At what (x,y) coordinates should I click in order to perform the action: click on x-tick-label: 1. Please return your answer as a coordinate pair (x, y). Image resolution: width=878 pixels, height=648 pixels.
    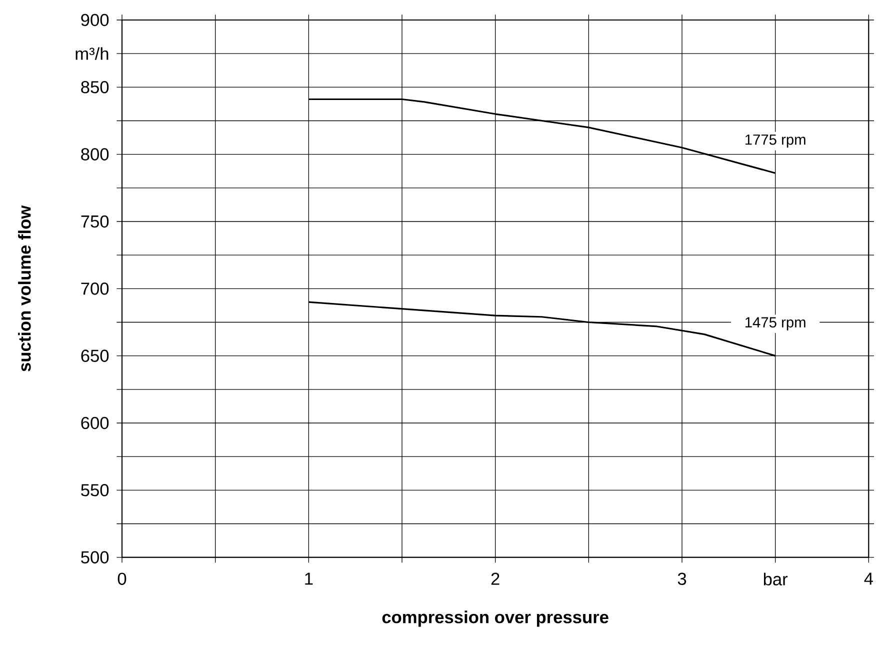
    Looking at the image, I should click on (309, 578).